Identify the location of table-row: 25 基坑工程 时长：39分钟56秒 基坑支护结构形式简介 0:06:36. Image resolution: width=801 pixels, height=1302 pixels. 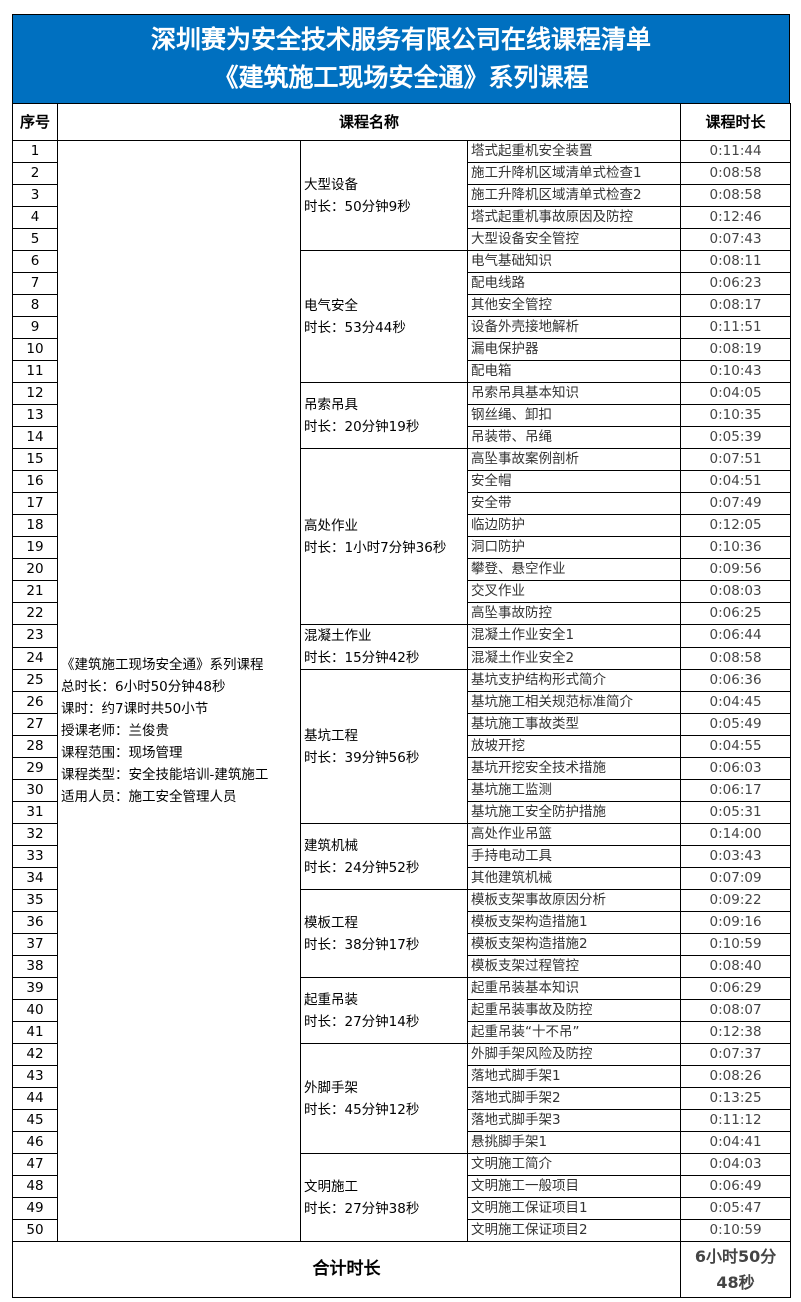
(402, 746).